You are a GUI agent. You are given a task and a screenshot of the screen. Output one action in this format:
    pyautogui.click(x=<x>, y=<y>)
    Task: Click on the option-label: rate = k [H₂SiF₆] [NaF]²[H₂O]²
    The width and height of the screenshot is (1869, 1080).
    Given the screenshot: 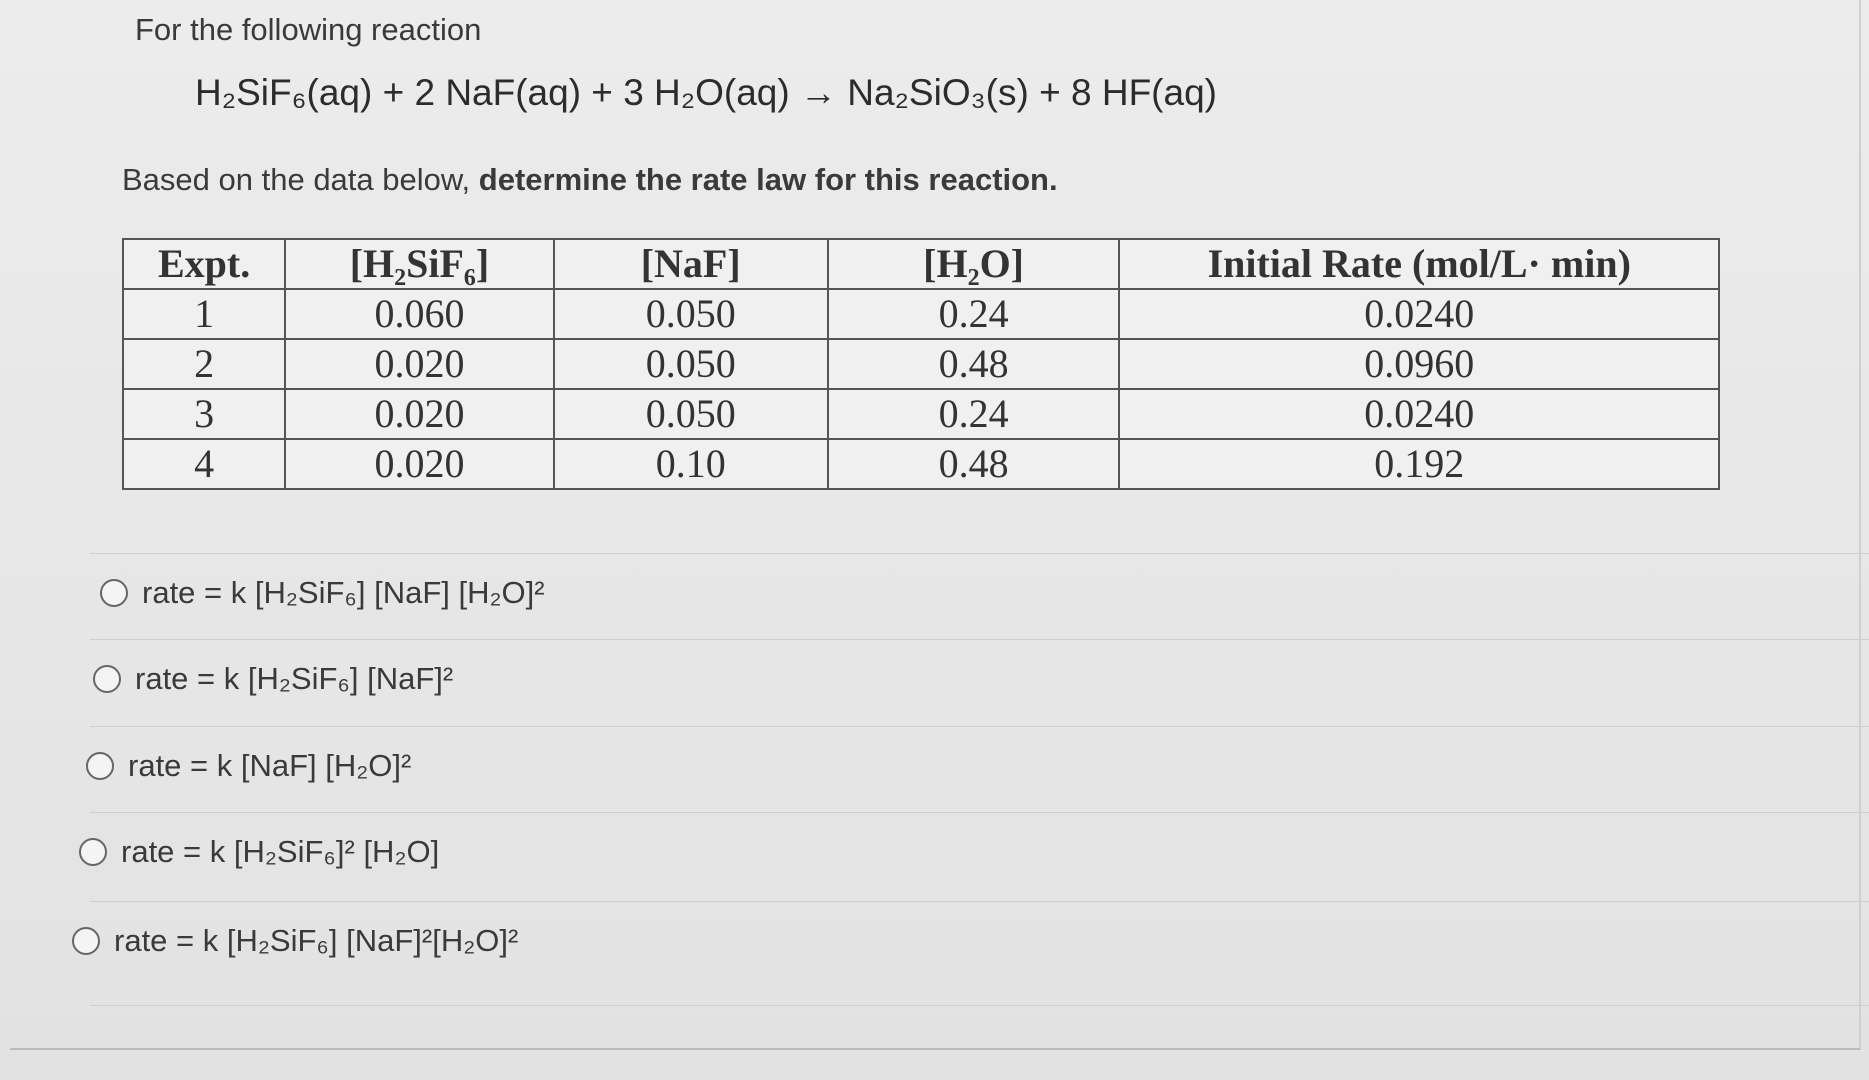 What is the action you would take?
    pyautogui.click(x=316, y=940)
    